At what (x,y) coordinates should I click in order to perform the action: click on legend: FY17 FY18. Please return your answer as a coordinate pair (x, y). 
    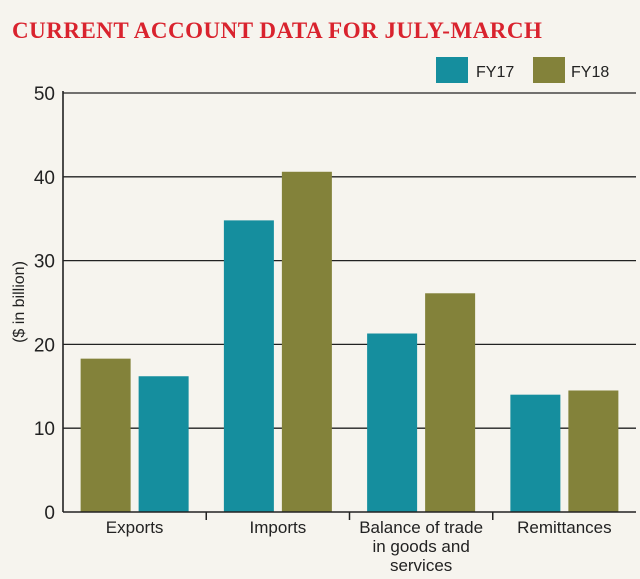
    Looking at the image, I should click on (522, 70).